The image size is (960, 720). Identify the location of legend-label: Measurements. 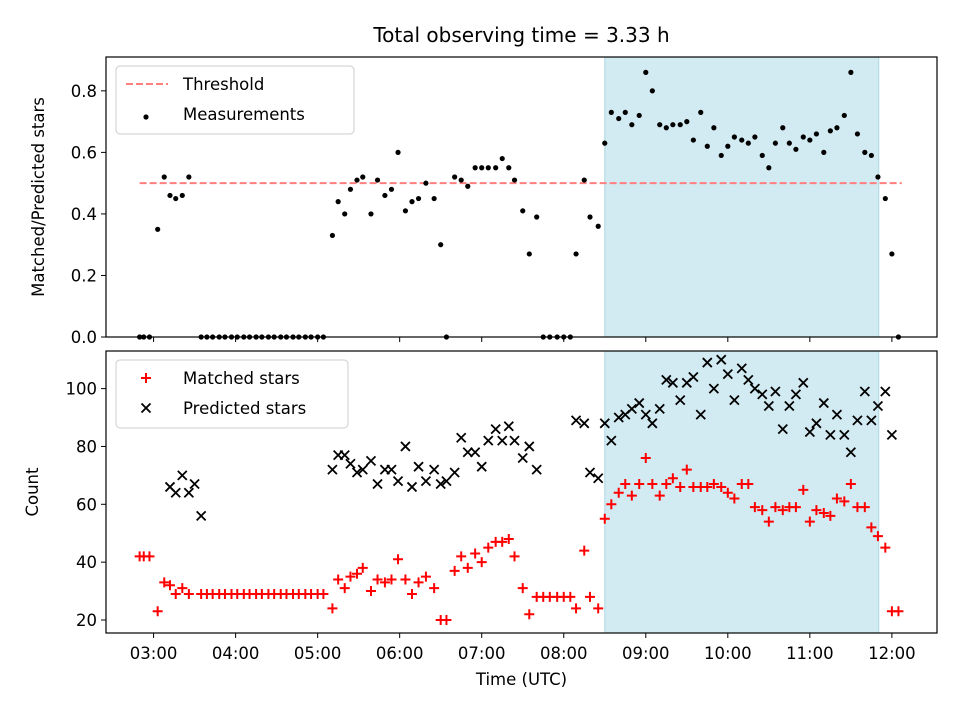
(244, 114).